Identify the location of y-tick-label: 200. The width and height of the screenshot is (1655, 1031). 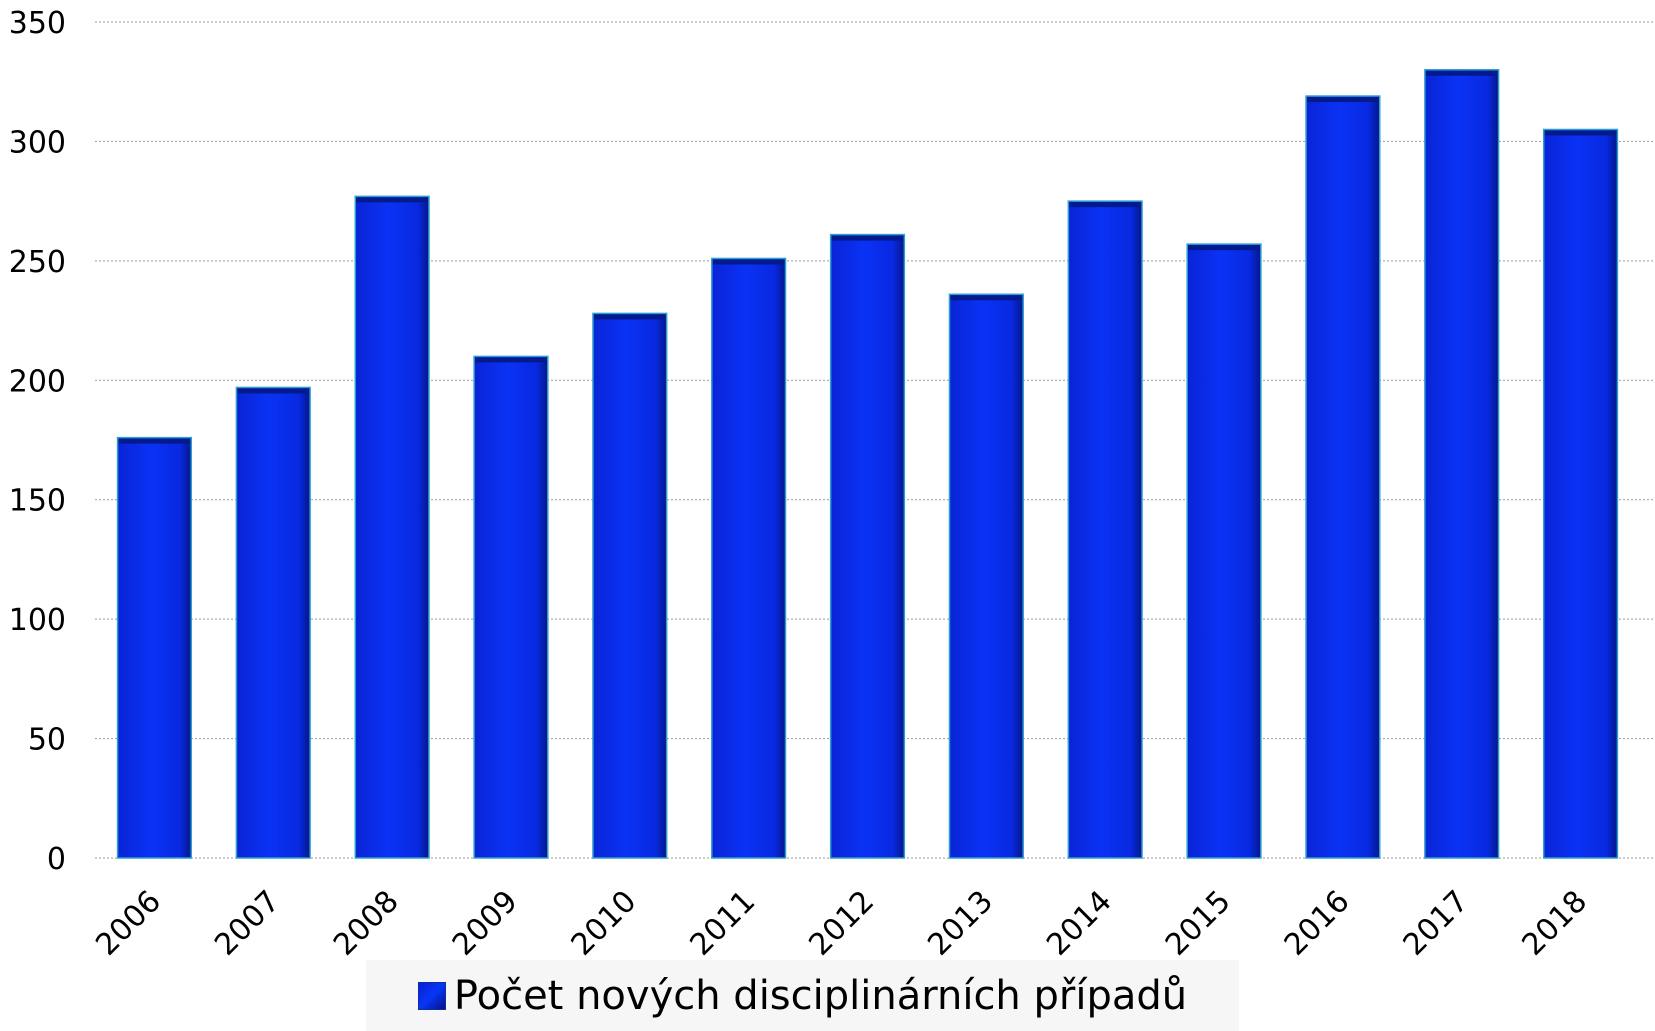
(37, 381).